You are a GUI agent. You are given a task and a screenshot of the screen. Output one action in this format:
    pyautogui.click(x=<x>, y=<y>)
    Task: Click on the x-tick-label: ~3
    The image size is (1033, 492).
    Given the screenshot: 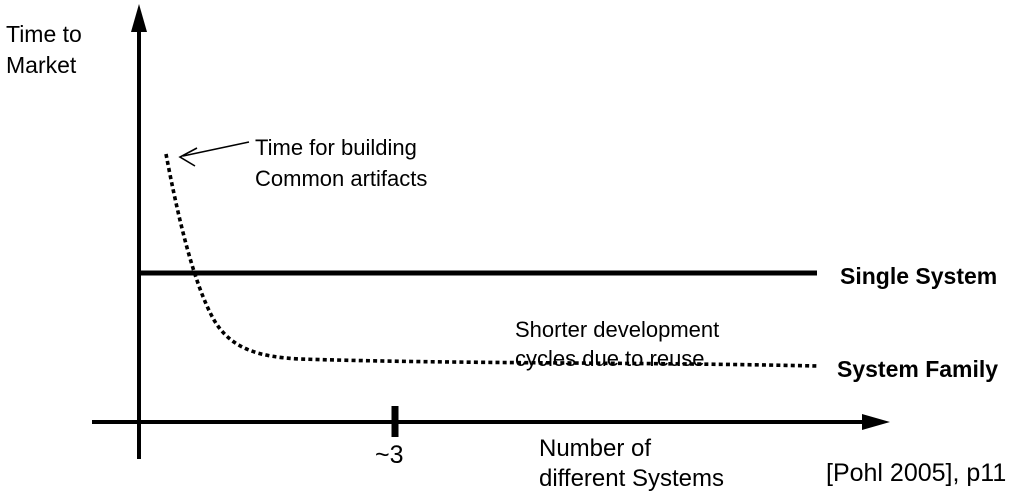 What is the action you would take?
    pyautogui.click(x=389, y=455)
    